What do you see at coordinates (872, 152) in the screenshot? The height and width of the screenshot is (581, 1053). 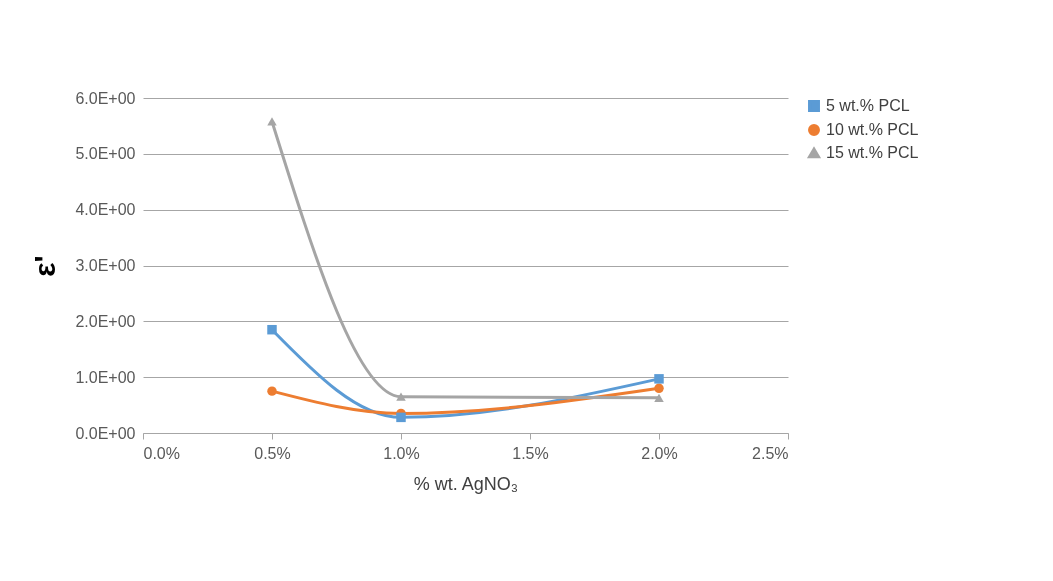 I see `legend-label: 15 wt.% PCL` at bounding box center [872, 152].